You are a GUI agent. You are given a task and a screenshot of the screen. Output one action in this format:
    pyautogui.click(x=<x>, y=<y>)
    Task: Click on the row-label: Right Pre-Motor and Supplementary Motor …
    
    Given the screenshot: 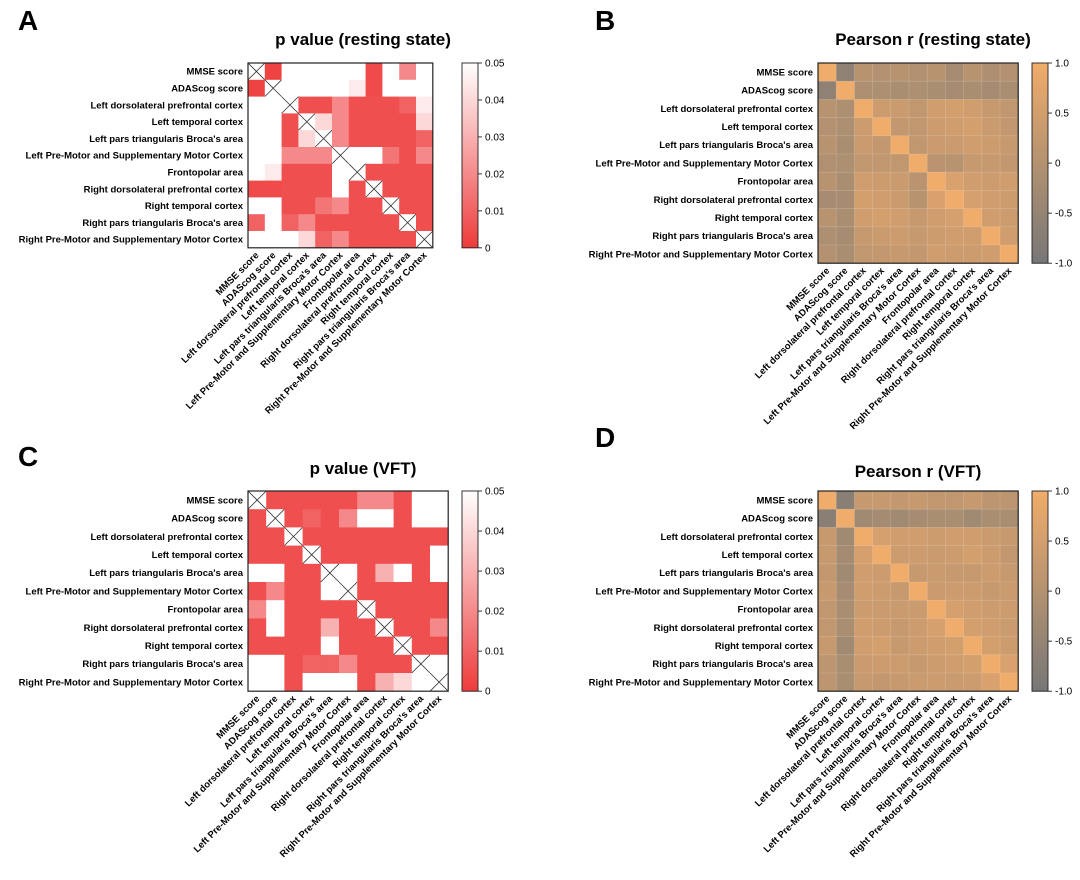 What is the action you would take?
    pyautogui.click(x=131, y=682)
    